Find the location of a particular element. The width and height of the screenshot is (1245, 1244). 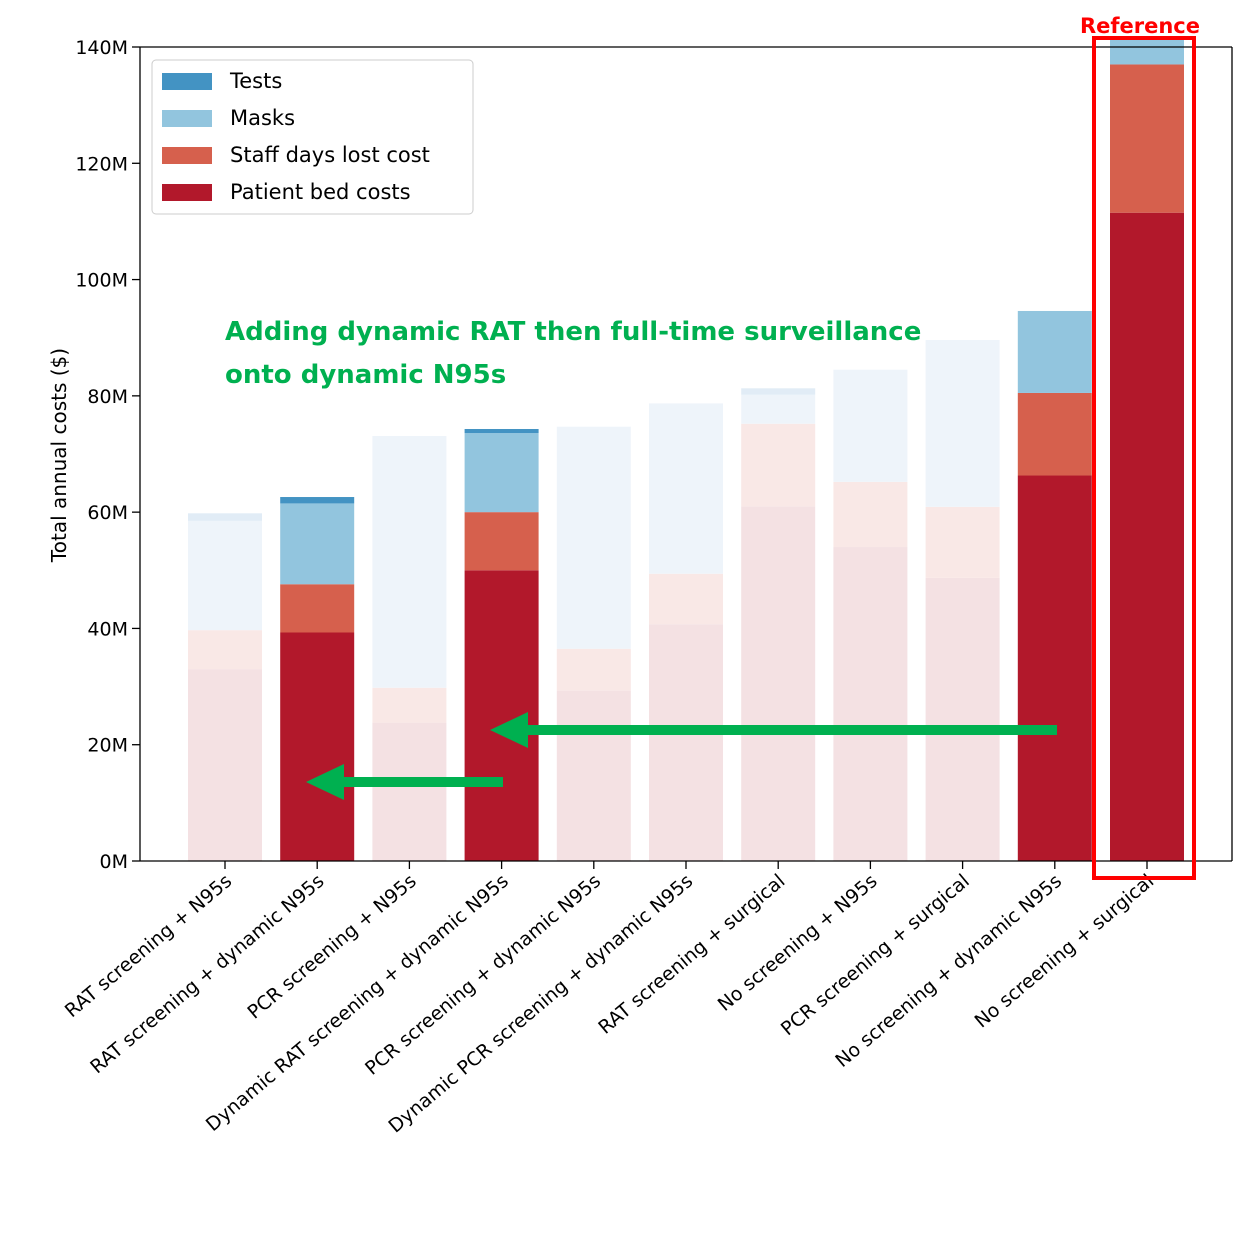

legend-label-0: Tests is located at coordinates (255, 81).